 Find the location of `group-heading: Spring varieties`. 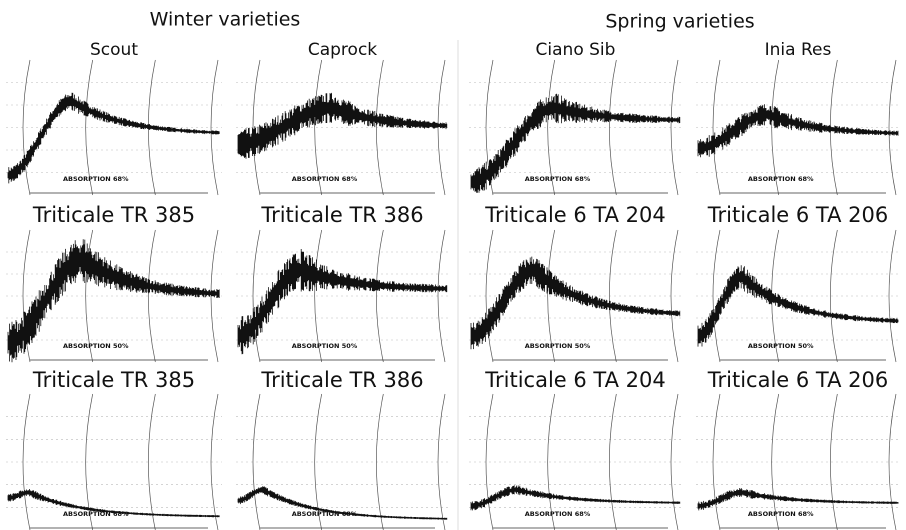

group-heading: Spring varieties is located at coordinates (679, 22).